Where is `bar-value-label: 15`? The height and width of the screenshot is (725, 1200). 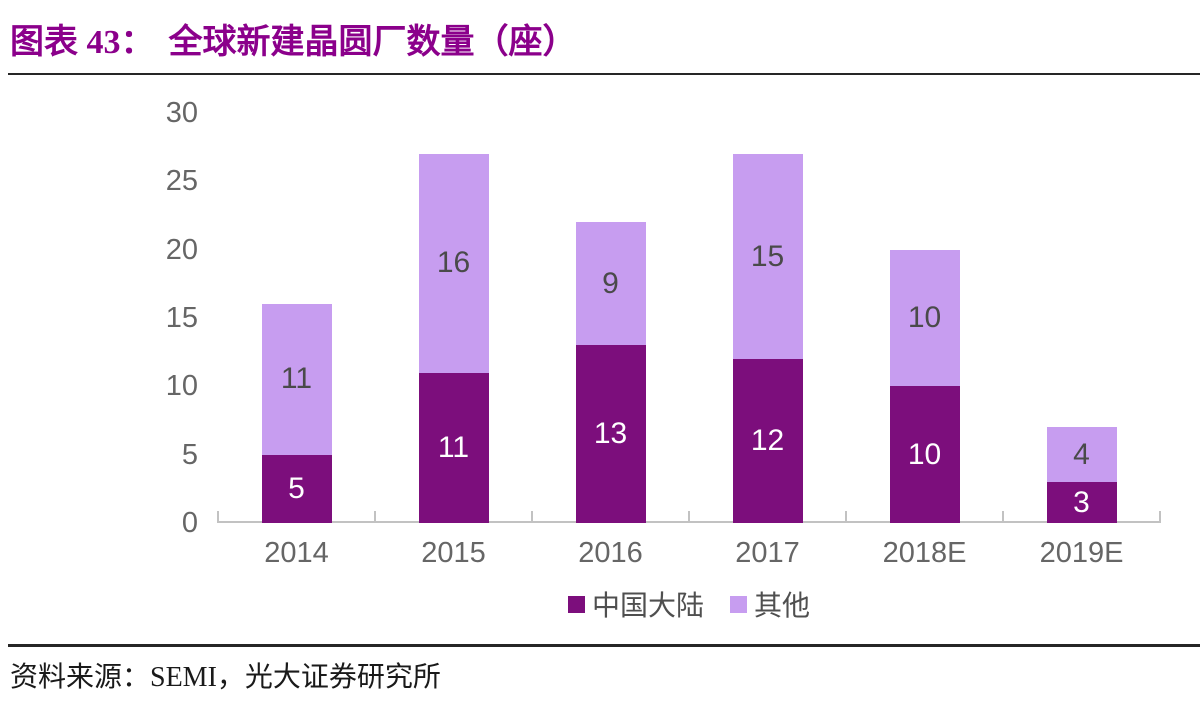 bar-value-label: 15 is located at coordinates (767, 256).